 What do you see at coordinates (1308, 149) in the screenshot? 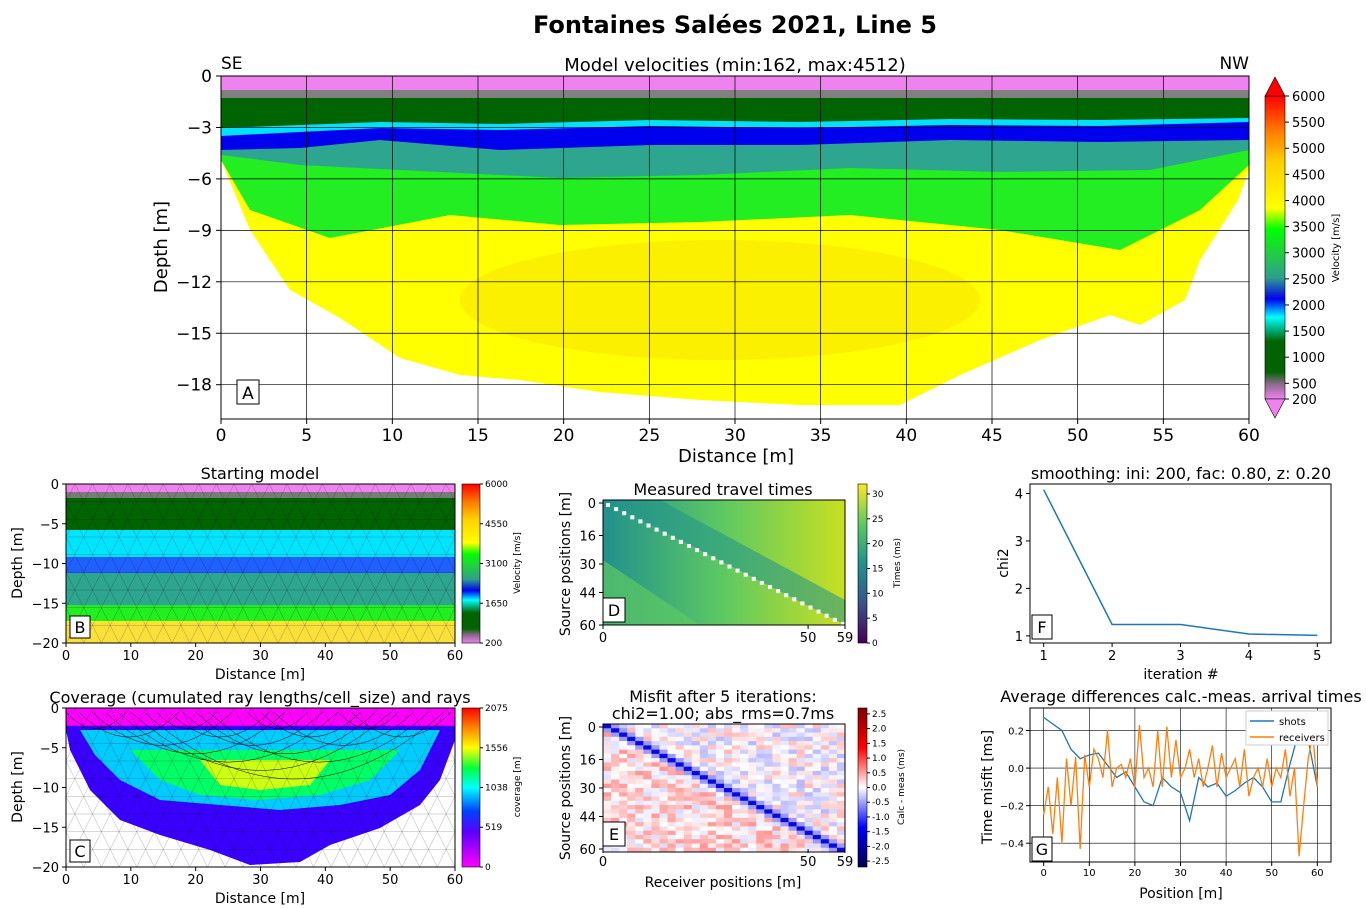
I see `cbar-label-5000: 5000` at bounding box center [1308, 149].